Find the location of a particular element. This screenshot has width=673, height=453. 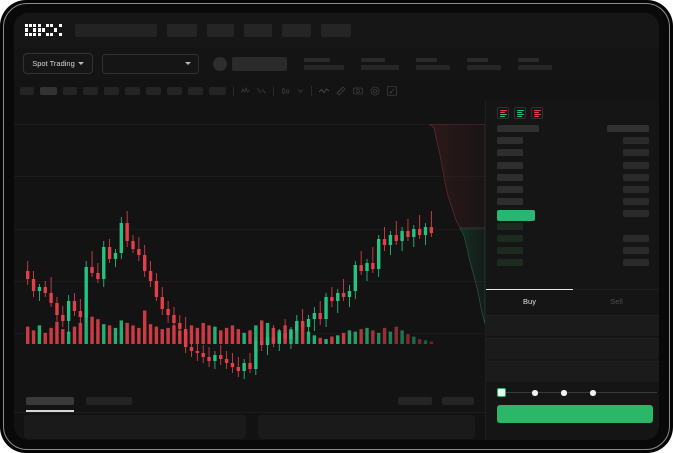

amount-percent-slider is located at coordinates (577, 393).